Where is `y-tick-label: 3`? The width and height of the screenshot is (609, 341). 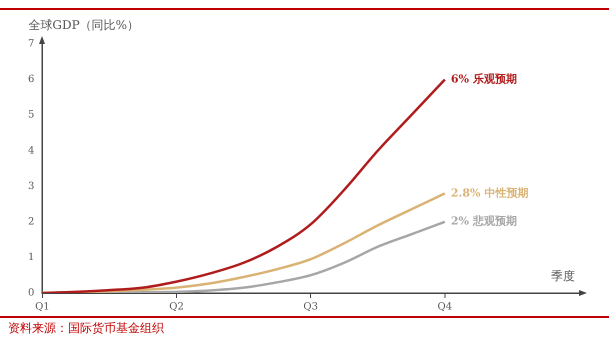 y-tick-label: 3 is located at coordinates (31, 186).